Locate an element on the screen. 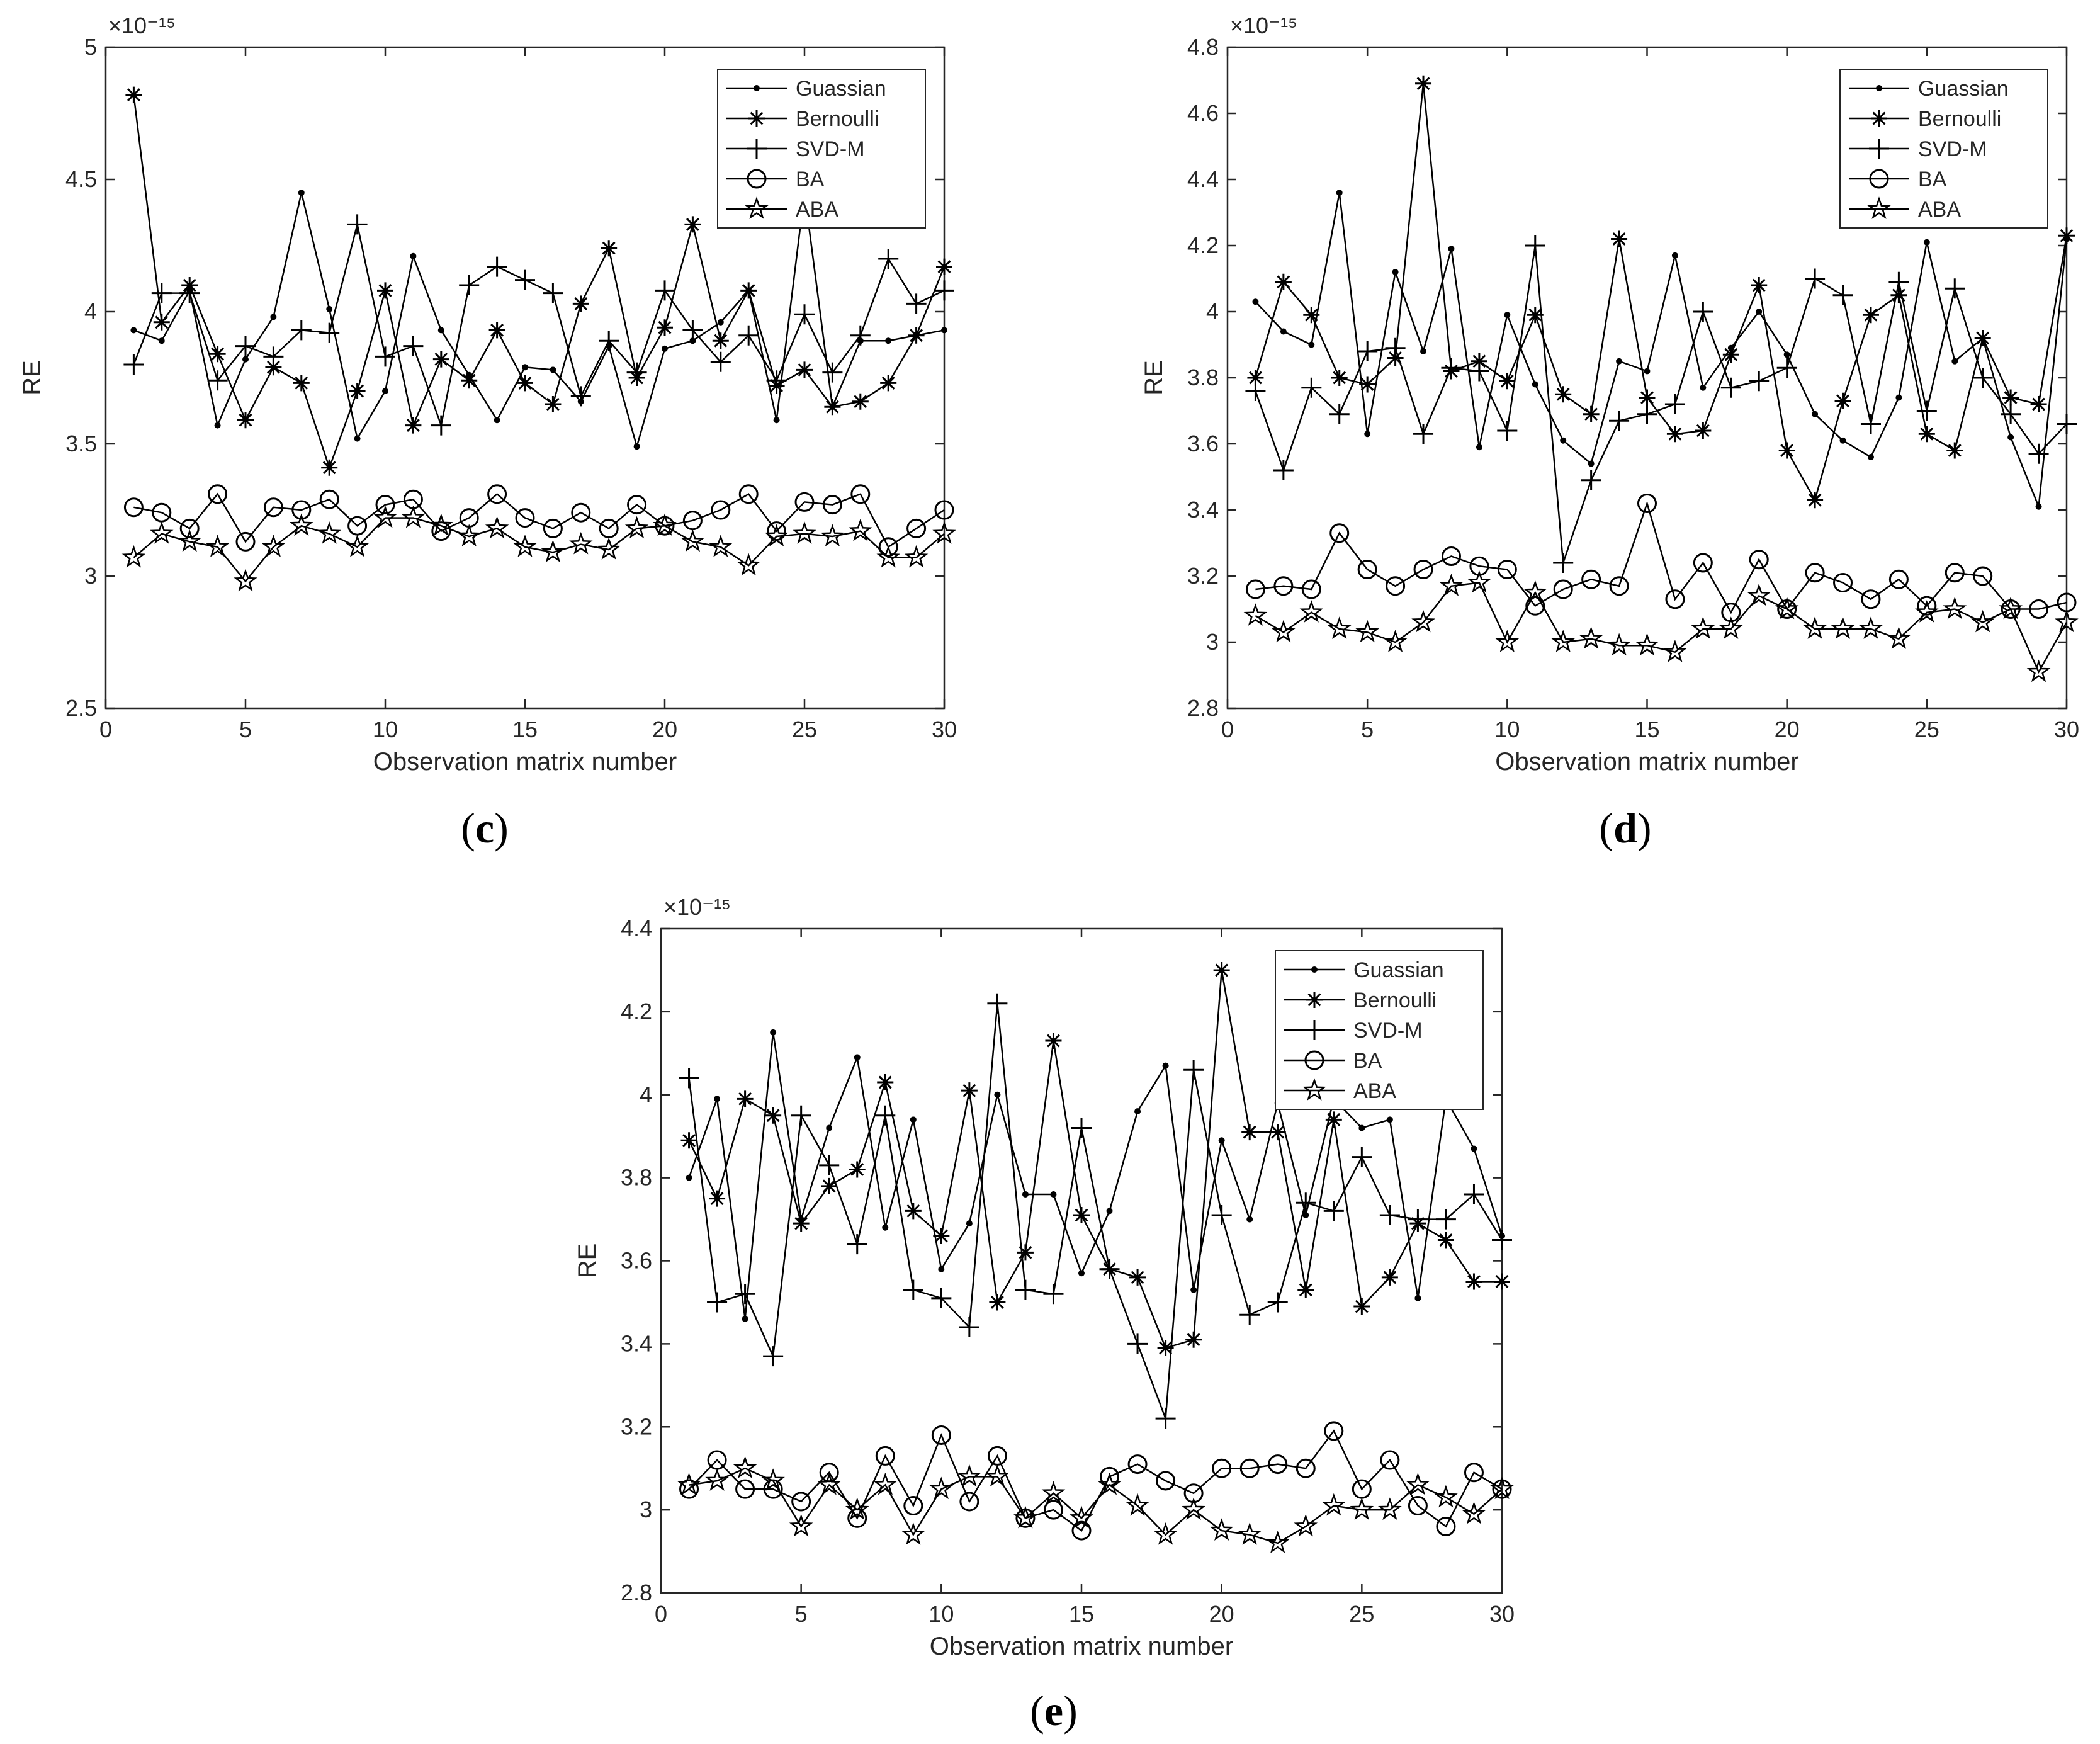 This screenshot has height=1744, width=2100. x-tick-label: 25 is located at coordinates (1926, 729).